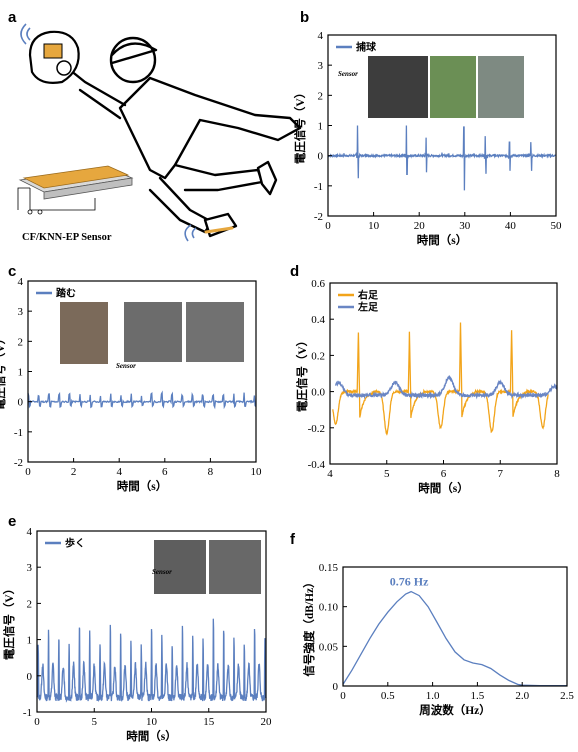 The width and height of the screenshot is (578, 752). I want to click on plot-frame, so click(455, 626).